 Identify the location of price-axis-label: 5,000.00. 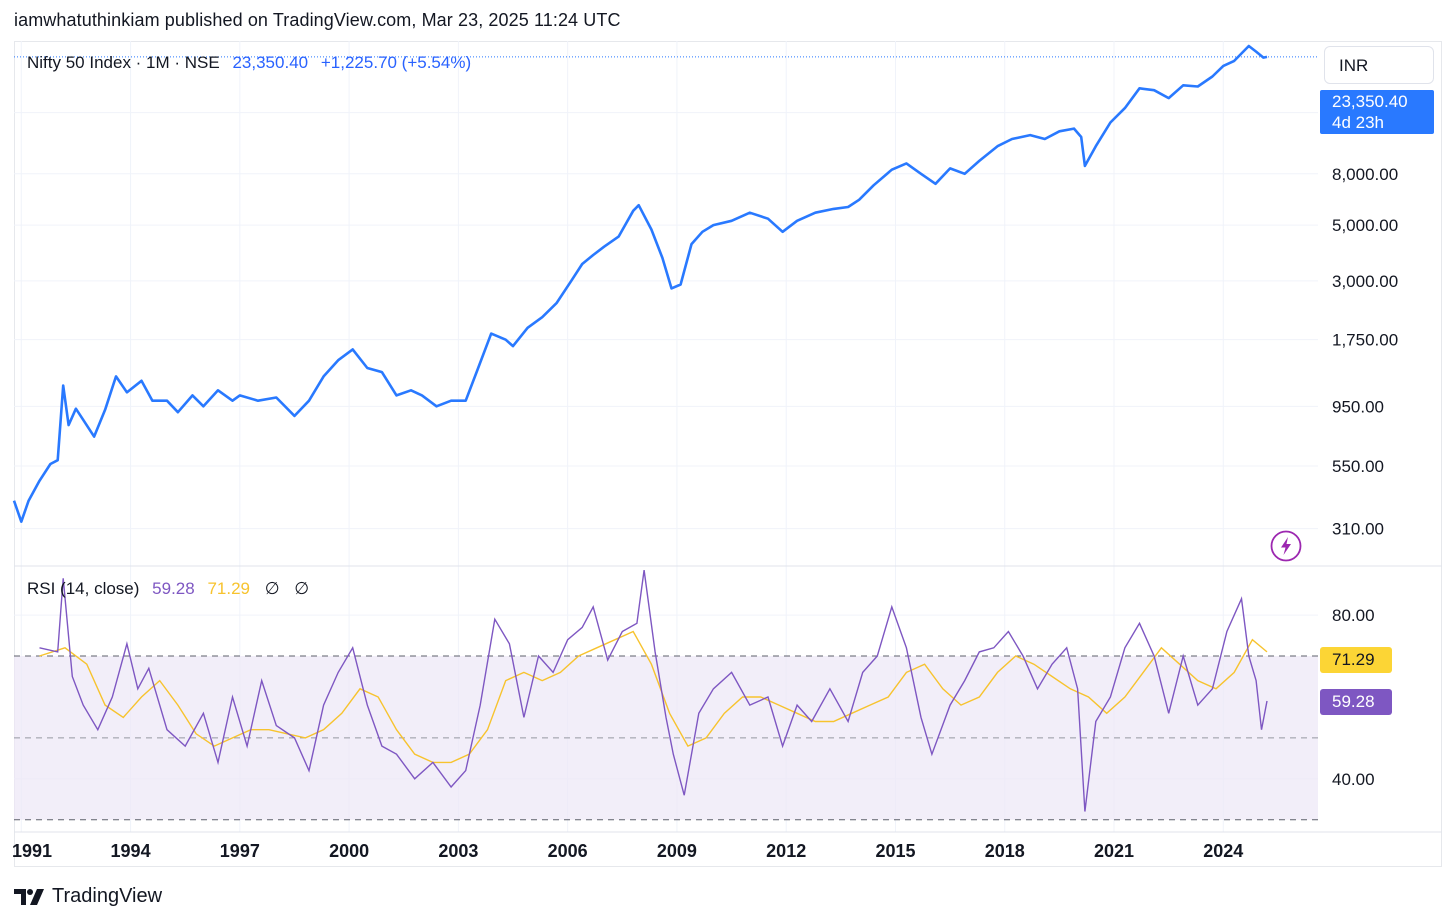
(1365, 225).